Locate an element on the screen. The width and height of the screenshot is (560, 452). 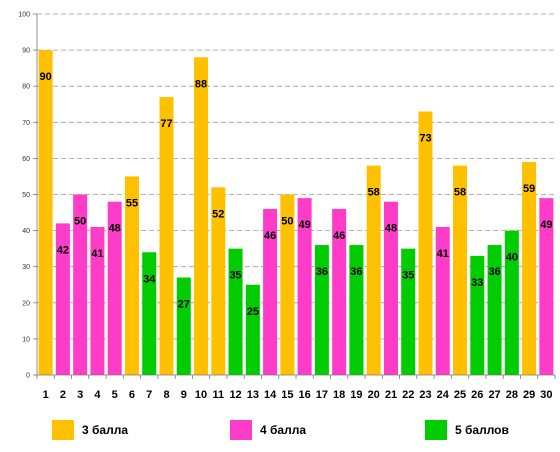
x-tick-label: 26 is located at coordinates (477, 395).